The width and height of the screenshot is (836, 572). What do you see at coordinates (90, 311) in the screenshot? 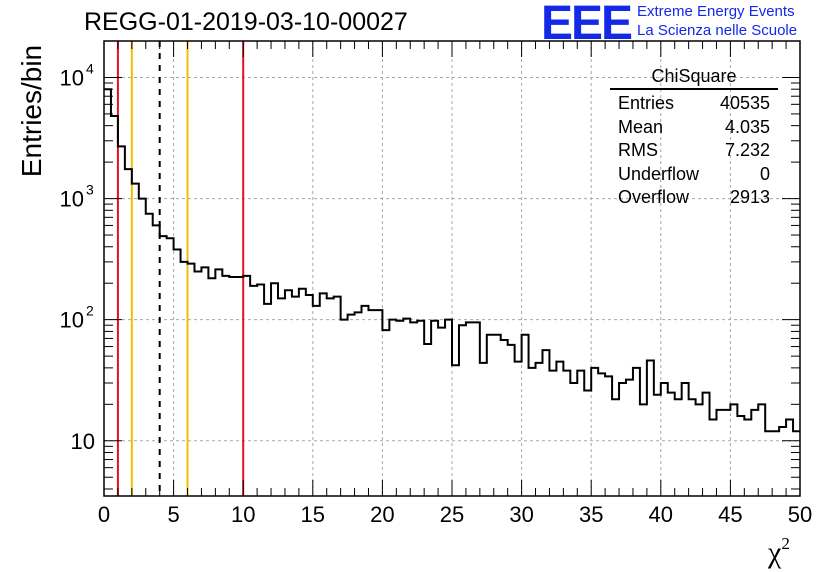
I see `y-tick-exponent: 2` at bounding box center [90, 311].